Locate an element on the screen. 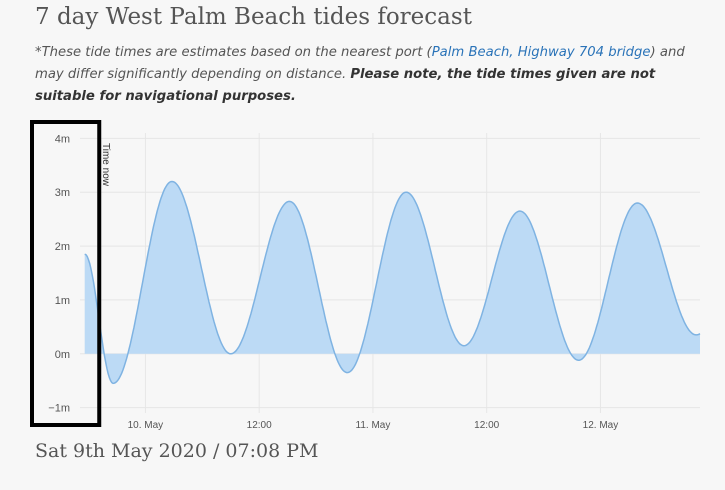  y-tick-label: −1m is located at coordinates (59, 409).